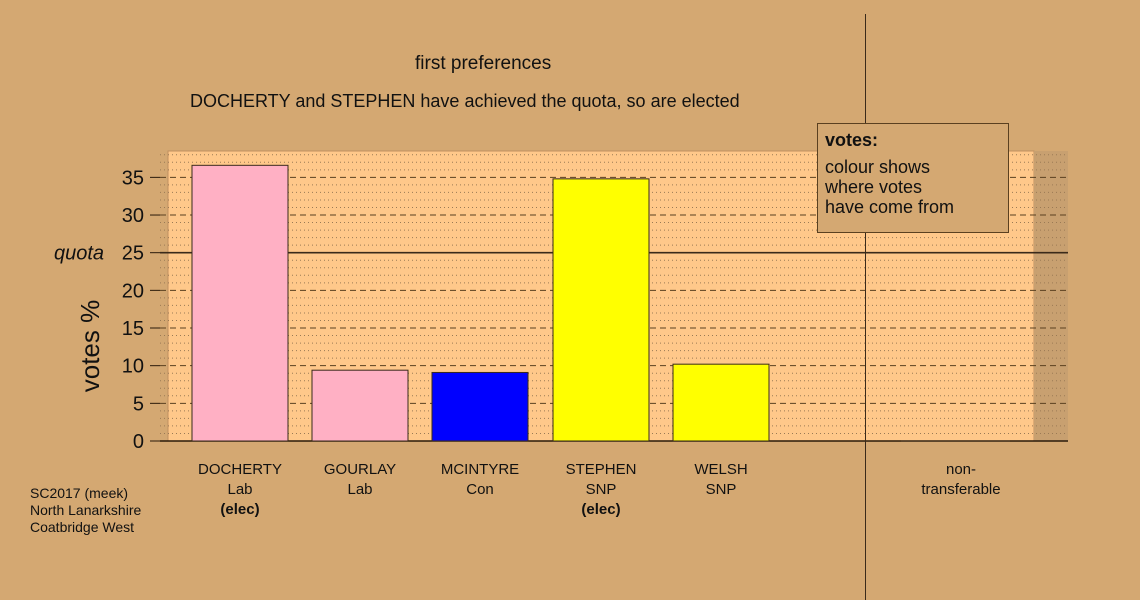  I want to click on y-tick-label: 35, so click(133, 178).